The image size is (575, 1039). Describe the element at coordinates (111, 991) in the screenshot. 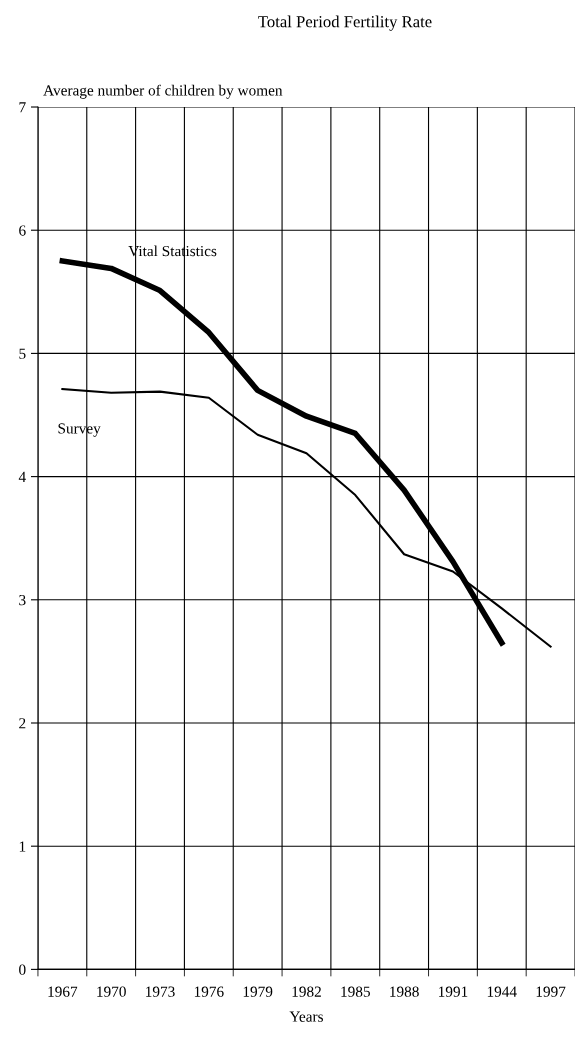

I see `x-tick-label: 1970` at that location.